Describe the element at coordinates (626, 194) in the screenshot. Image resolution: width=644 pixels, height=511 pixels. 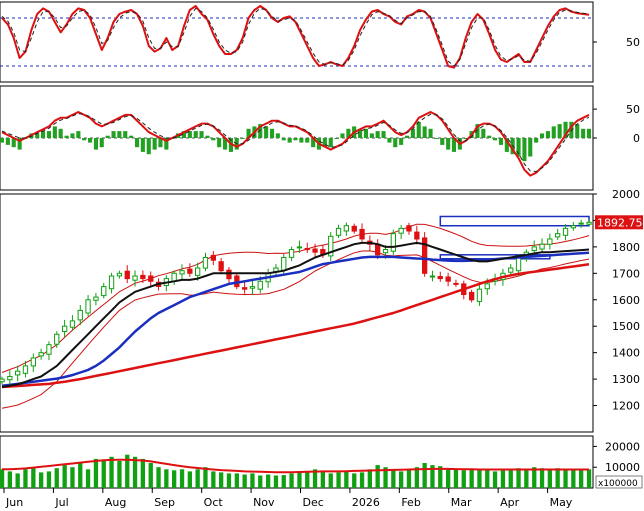
I see `price-tick-label-2000: 2000` at that location.